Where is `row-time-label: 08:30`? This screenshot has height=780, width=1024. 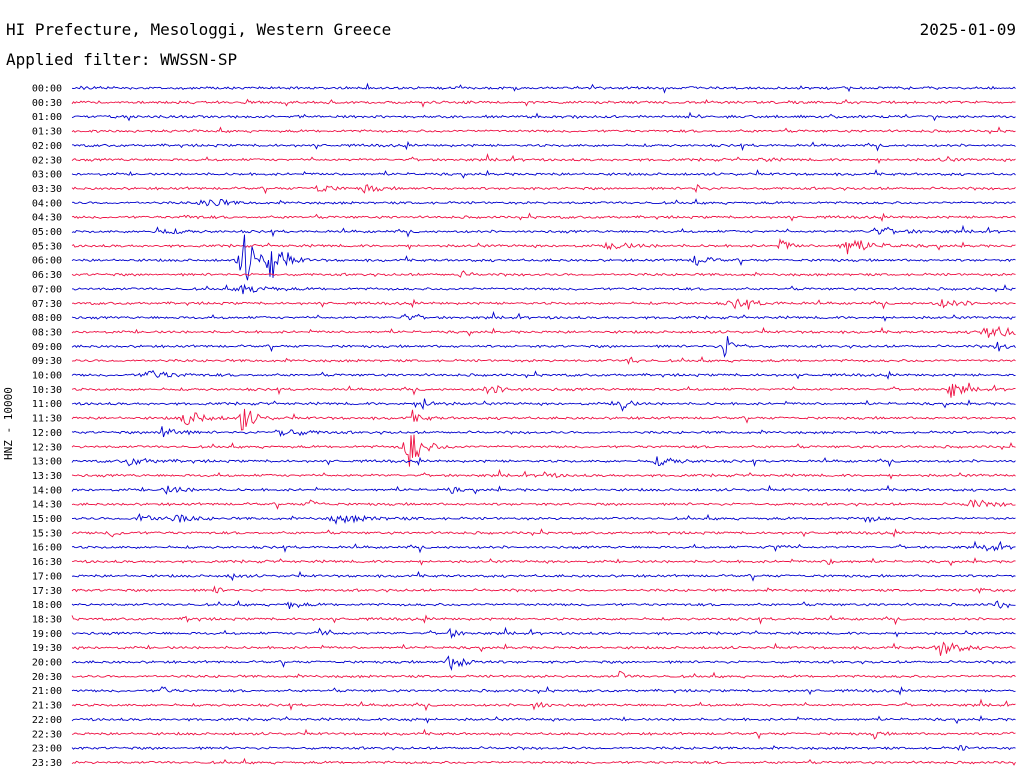
row-time-label: 08:30 is located at coordinates (47, 332).